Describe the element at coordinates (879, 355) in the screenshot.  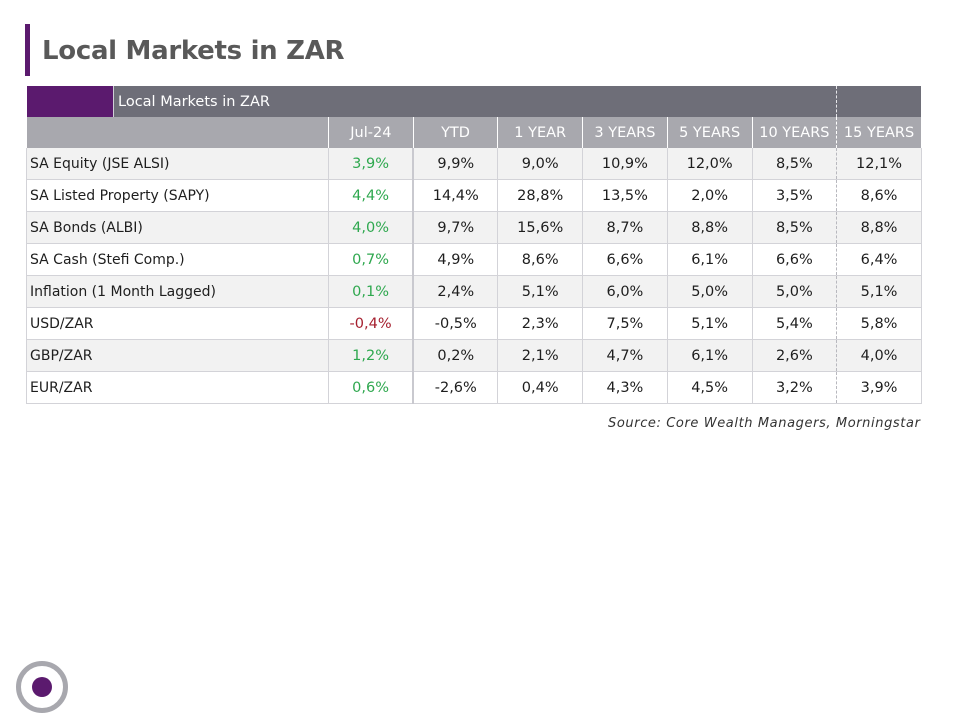
I see `return-cell: 4,0%` at that location.